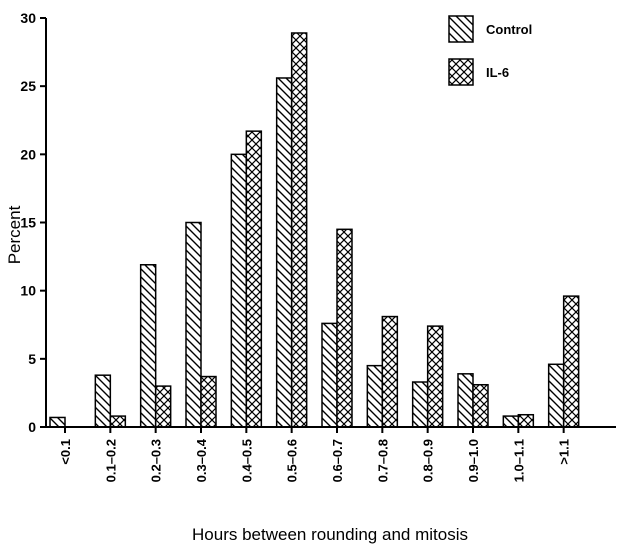  I want to click on x-tick-label: >1.1, so click(564, 452).